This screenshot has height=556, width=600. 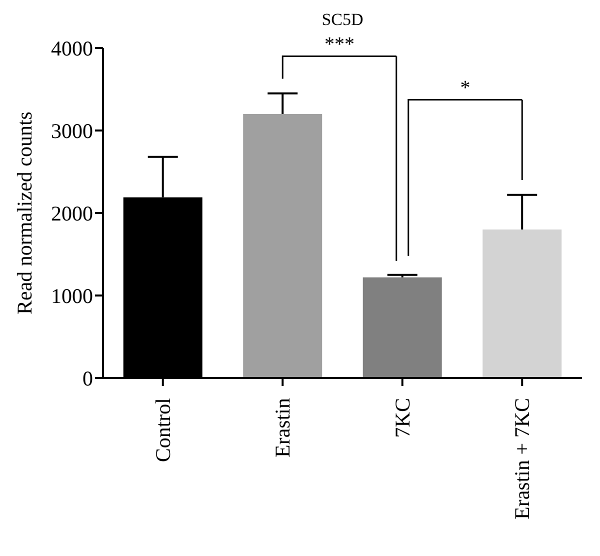 I want to click on x-tick-label: Erastin, so click(x=282, y=428).